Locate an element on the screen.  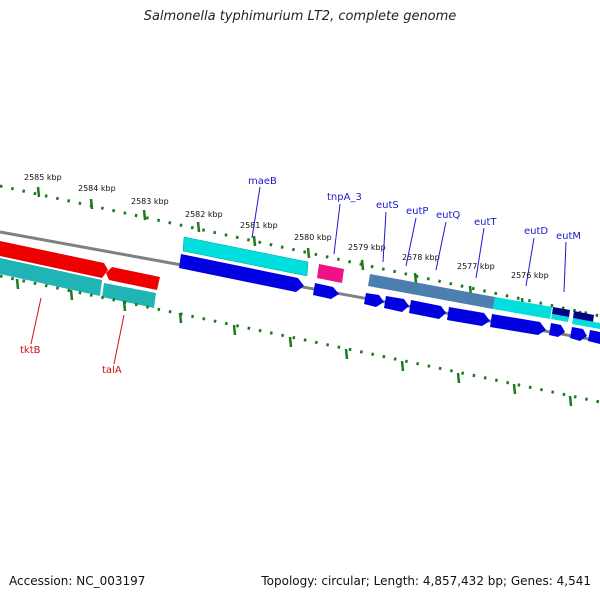
leader-talA is located at coordinates (119, 339).